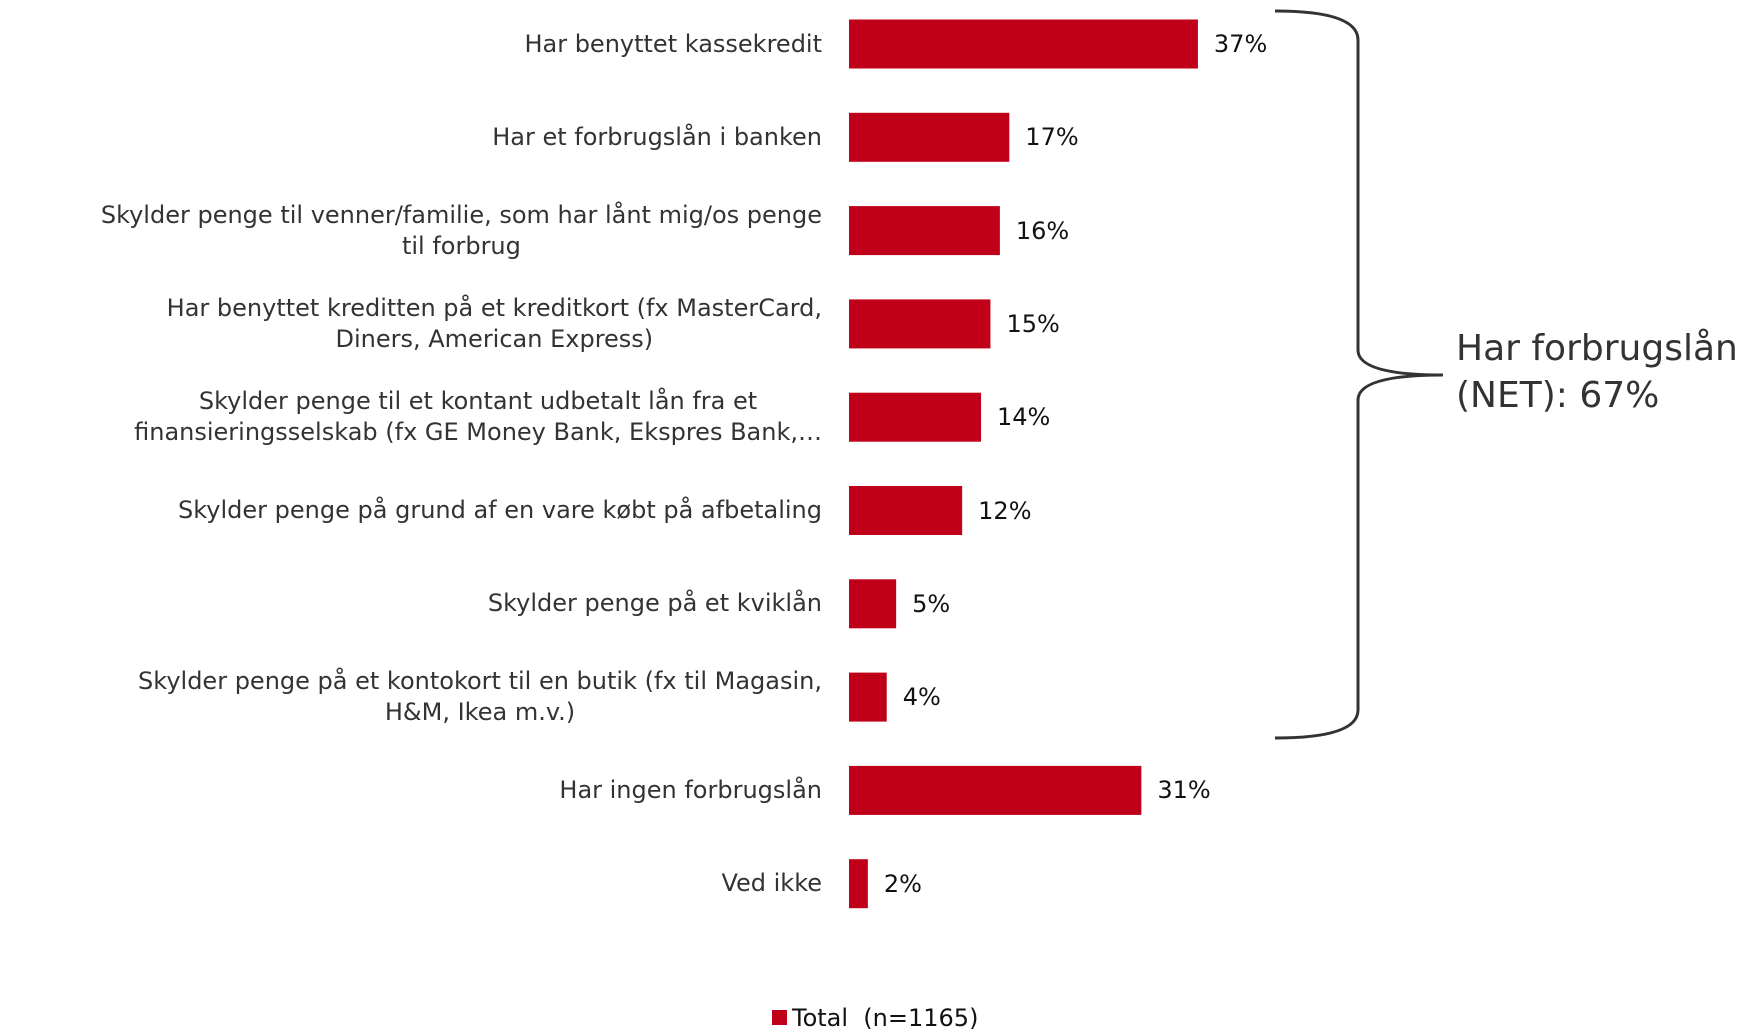 This screenshot has height=1030, width=1754. What do you see at coordinates (1042, 230) in the screenshot?
I see `value-label: 16%` at bounding box center [1042, 230].